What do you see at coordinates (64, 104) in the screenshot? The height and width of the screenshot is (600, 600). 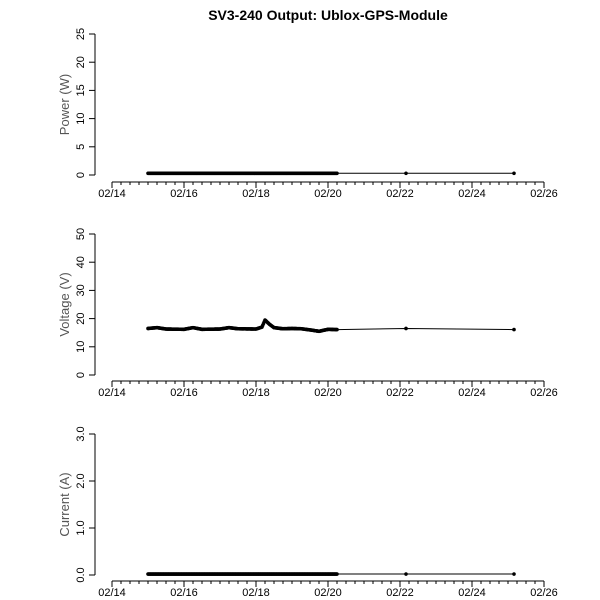 I see `y-axis-label: Power (W)` at bounding box center [64, 104].